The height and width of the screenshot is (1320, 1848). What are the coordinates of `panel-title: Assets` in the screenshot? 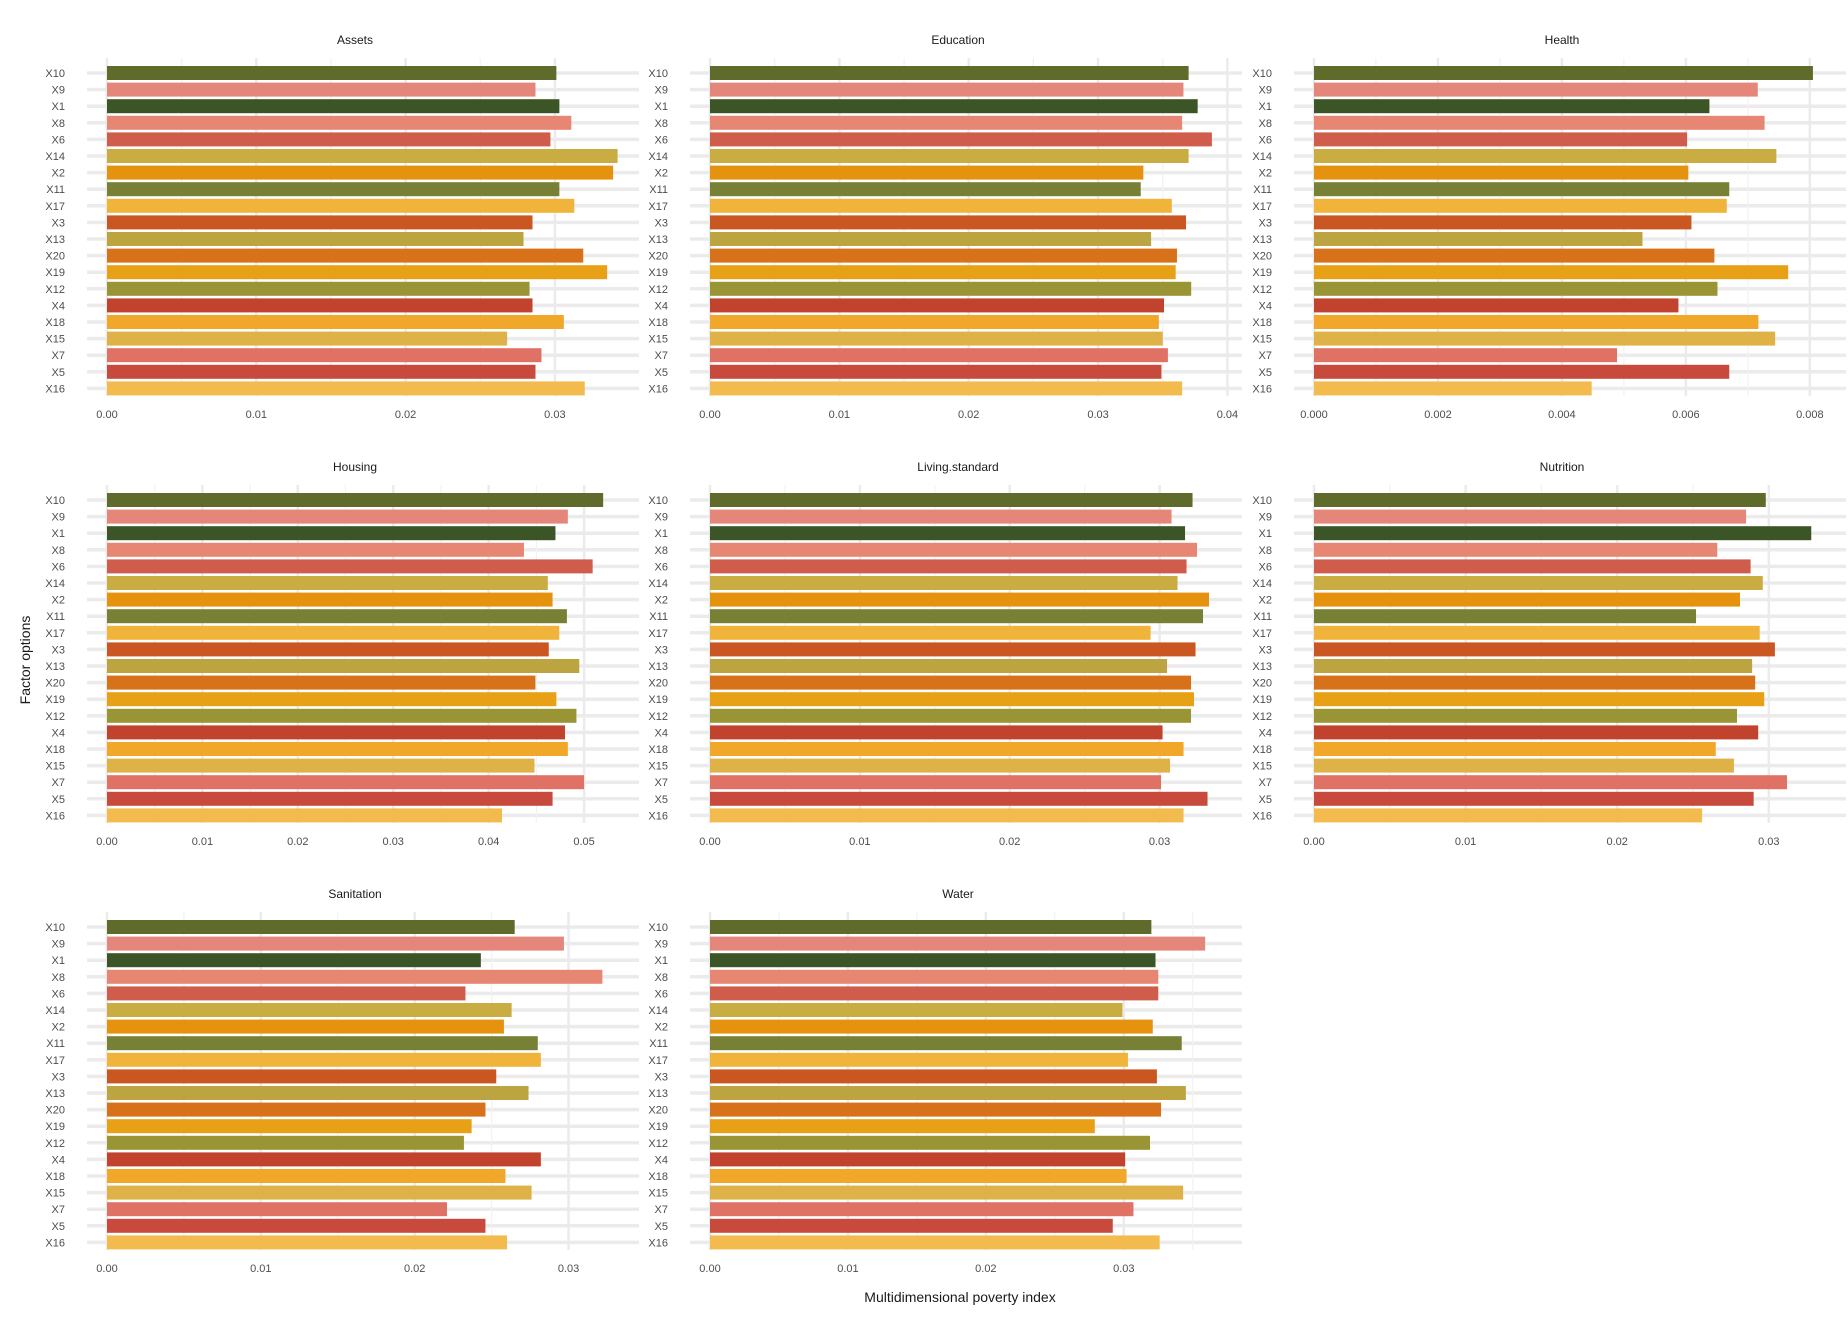 It's located at (355, 40).